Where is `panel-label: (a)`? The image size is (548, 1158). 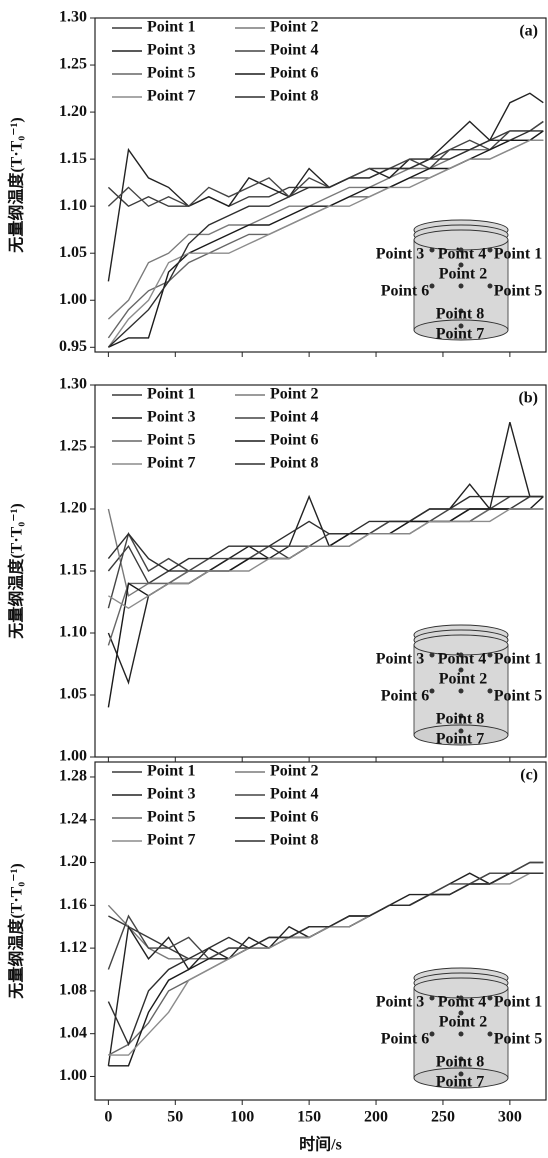 panel-label: (a) is located at coordinates (528, 31).